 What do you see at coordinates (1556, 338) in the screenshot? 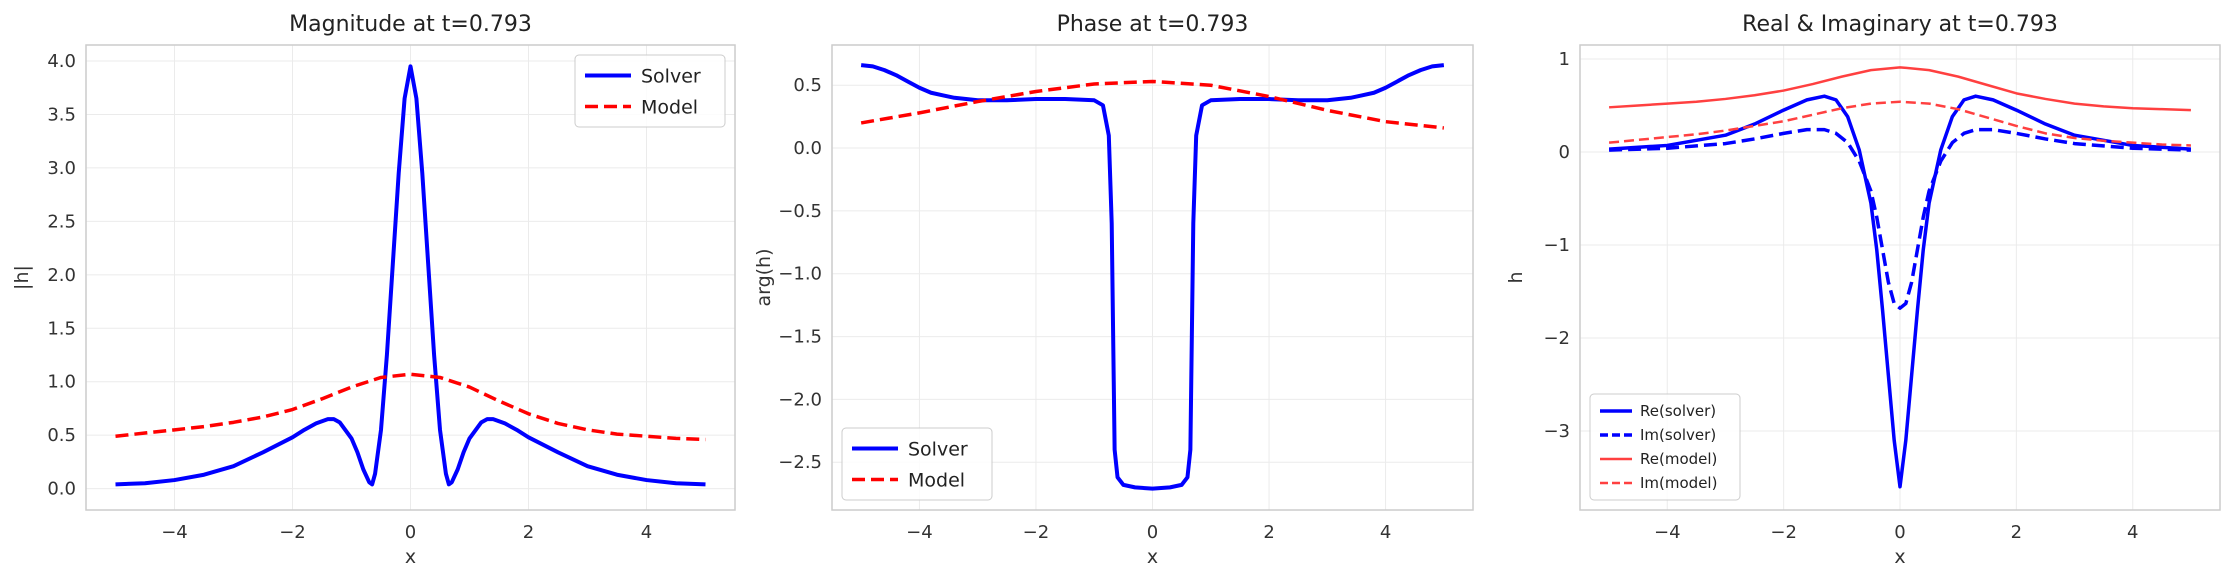
I see `y-tick-label: −2` at bounding box center [1556, 338].